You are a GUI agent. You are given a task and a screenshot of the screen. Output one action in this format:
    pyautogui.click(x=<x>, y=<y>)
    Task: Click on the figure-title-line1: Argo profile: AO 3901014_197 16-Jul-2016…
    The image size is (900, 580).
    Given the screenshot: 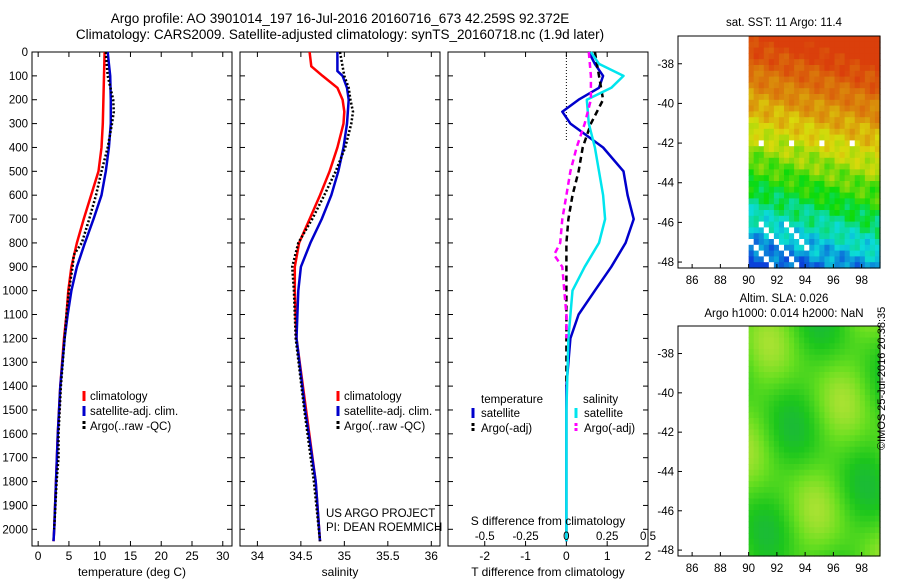 What is the action you would take?
    pyautogui.click(x=340, y=18)
    